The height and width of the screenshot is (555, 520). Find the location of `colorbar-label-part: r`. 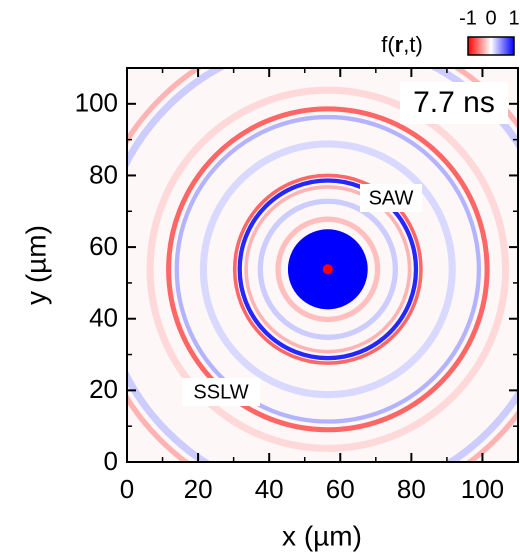

colorbar-label-part: r is located at coordinates (399, 44).